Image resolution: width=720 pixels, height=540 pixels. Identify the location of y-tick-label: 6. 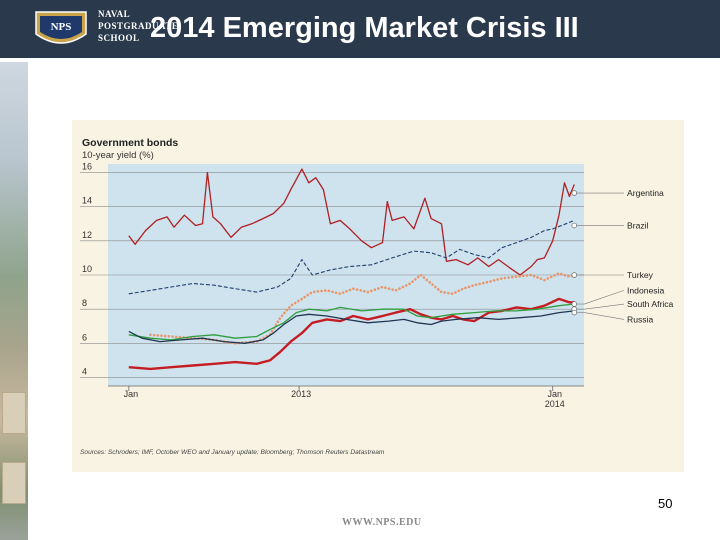
(84, 337).